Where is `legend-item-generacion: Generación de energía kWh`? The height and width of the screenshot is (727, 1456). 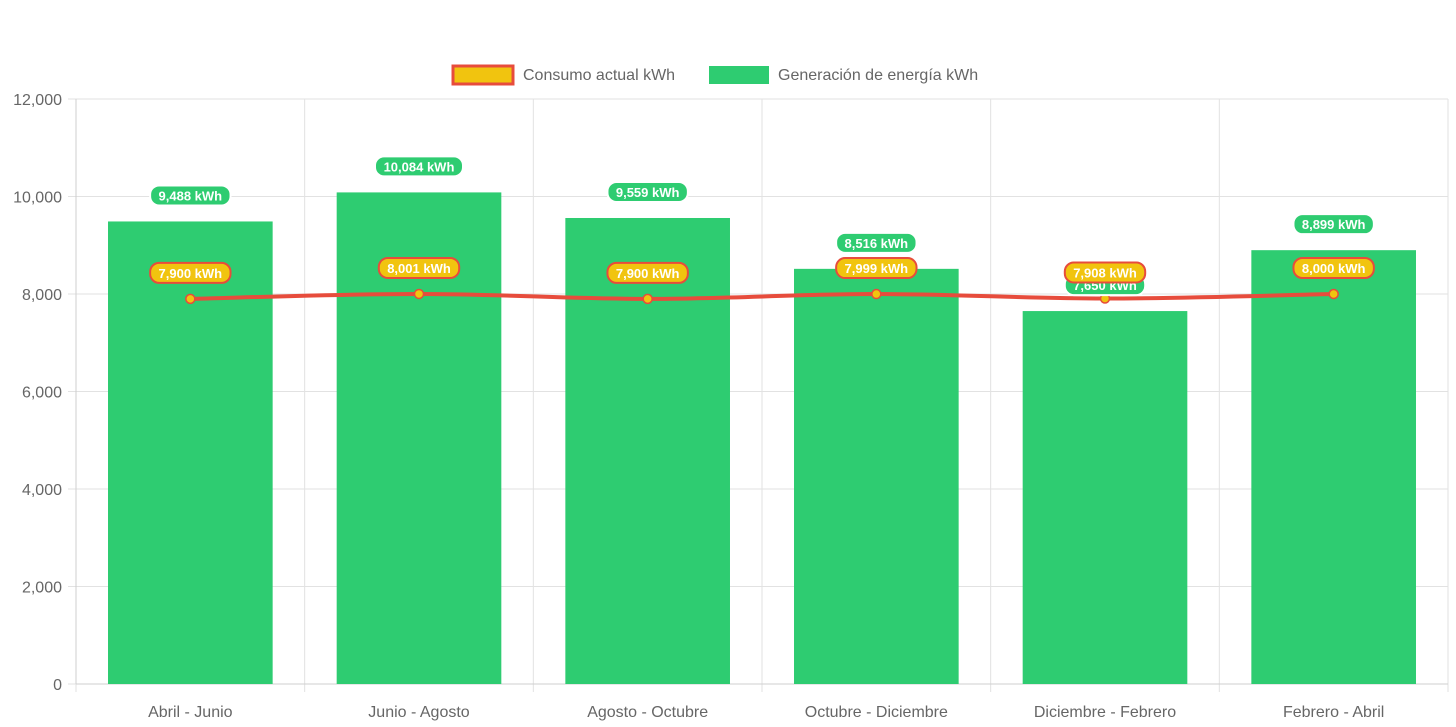
legend-item-generacion: Generación de energía kWh is located at coordinates (843, 75).